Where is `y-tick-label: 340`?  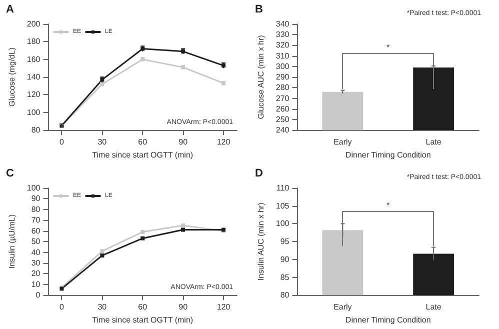
y-tick-label: 340 is located at coordinates (283, 24).